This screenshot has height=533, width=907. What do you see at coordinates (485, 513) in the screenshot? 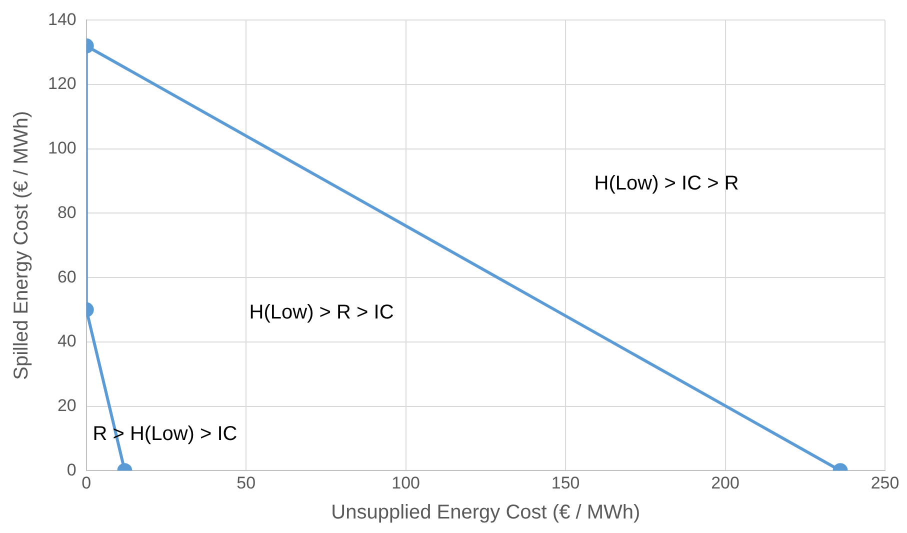
I see `x-axis-title: Unsupplied Energy Cost (€ / MWh)` at bounding box center [485, 513].